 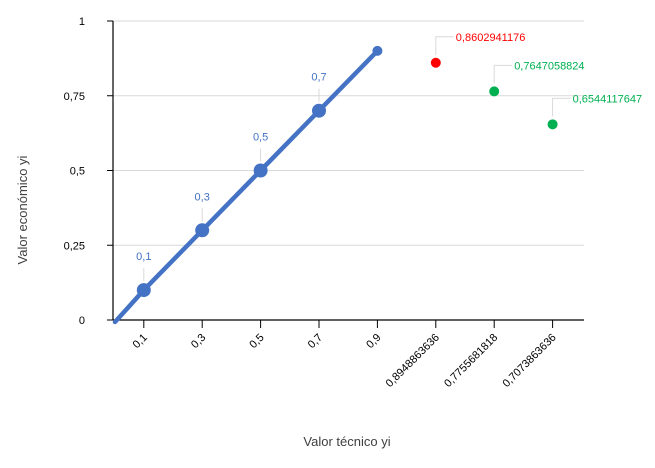 What do you see at coordinates (82, 22) in the screenshot?
I see `y-tick-label: 1` at bounding box center [82, 22].